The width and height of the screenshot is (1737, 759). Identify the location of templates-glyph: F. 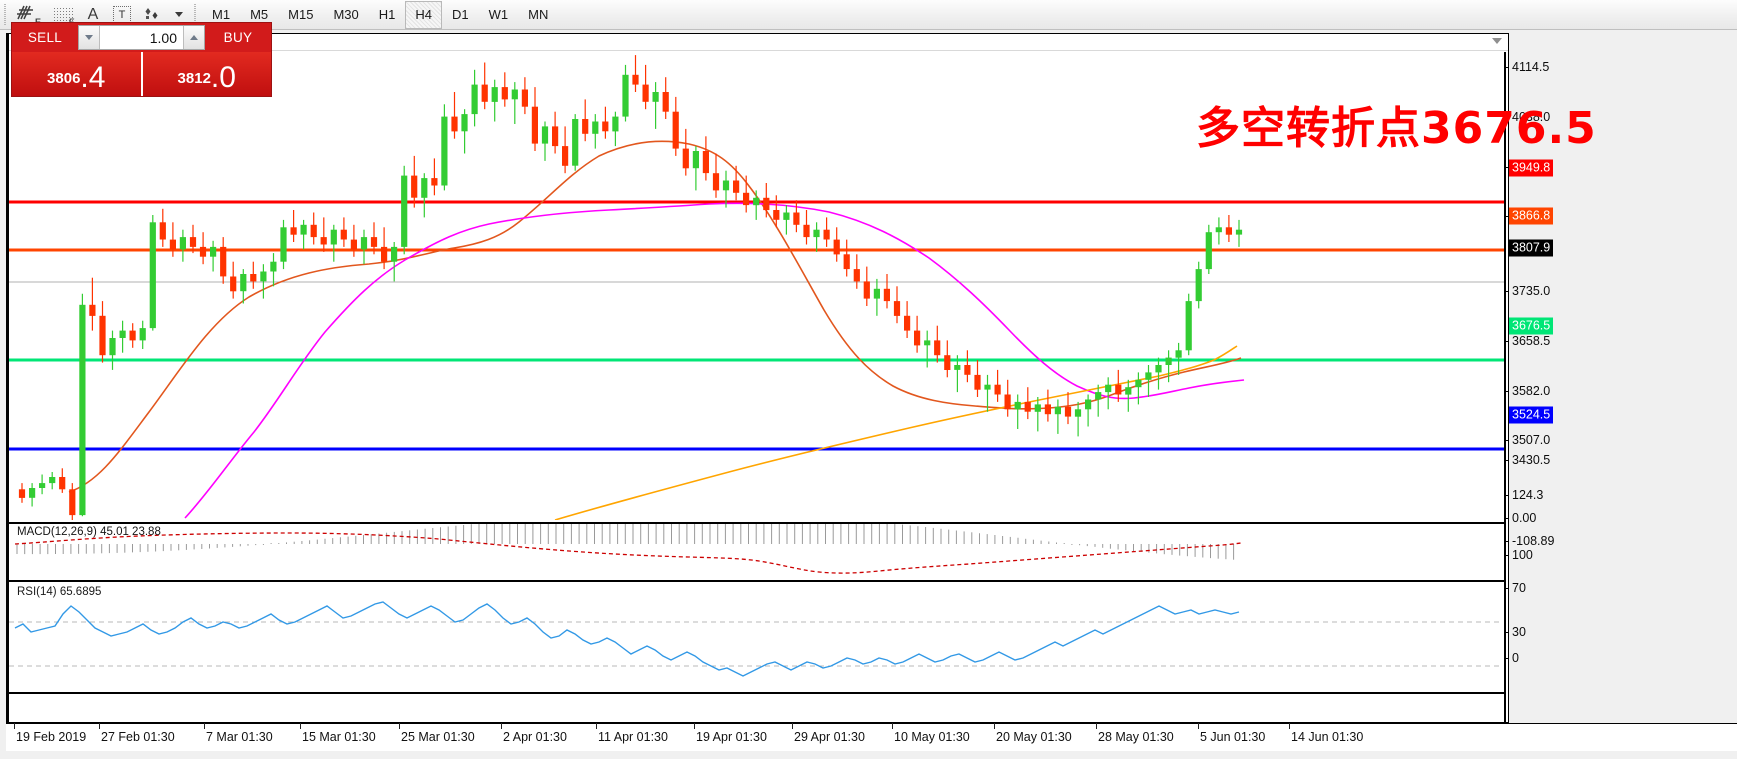
(63, 16).